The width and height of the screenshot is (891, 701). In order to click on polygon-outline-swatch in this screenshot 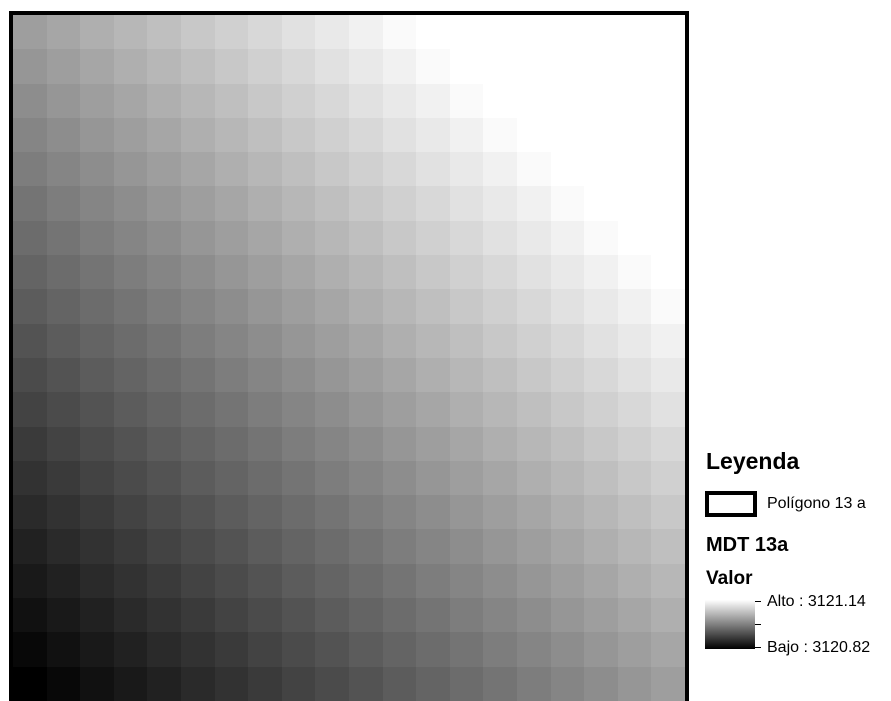, I will do `click(731, 504)`.